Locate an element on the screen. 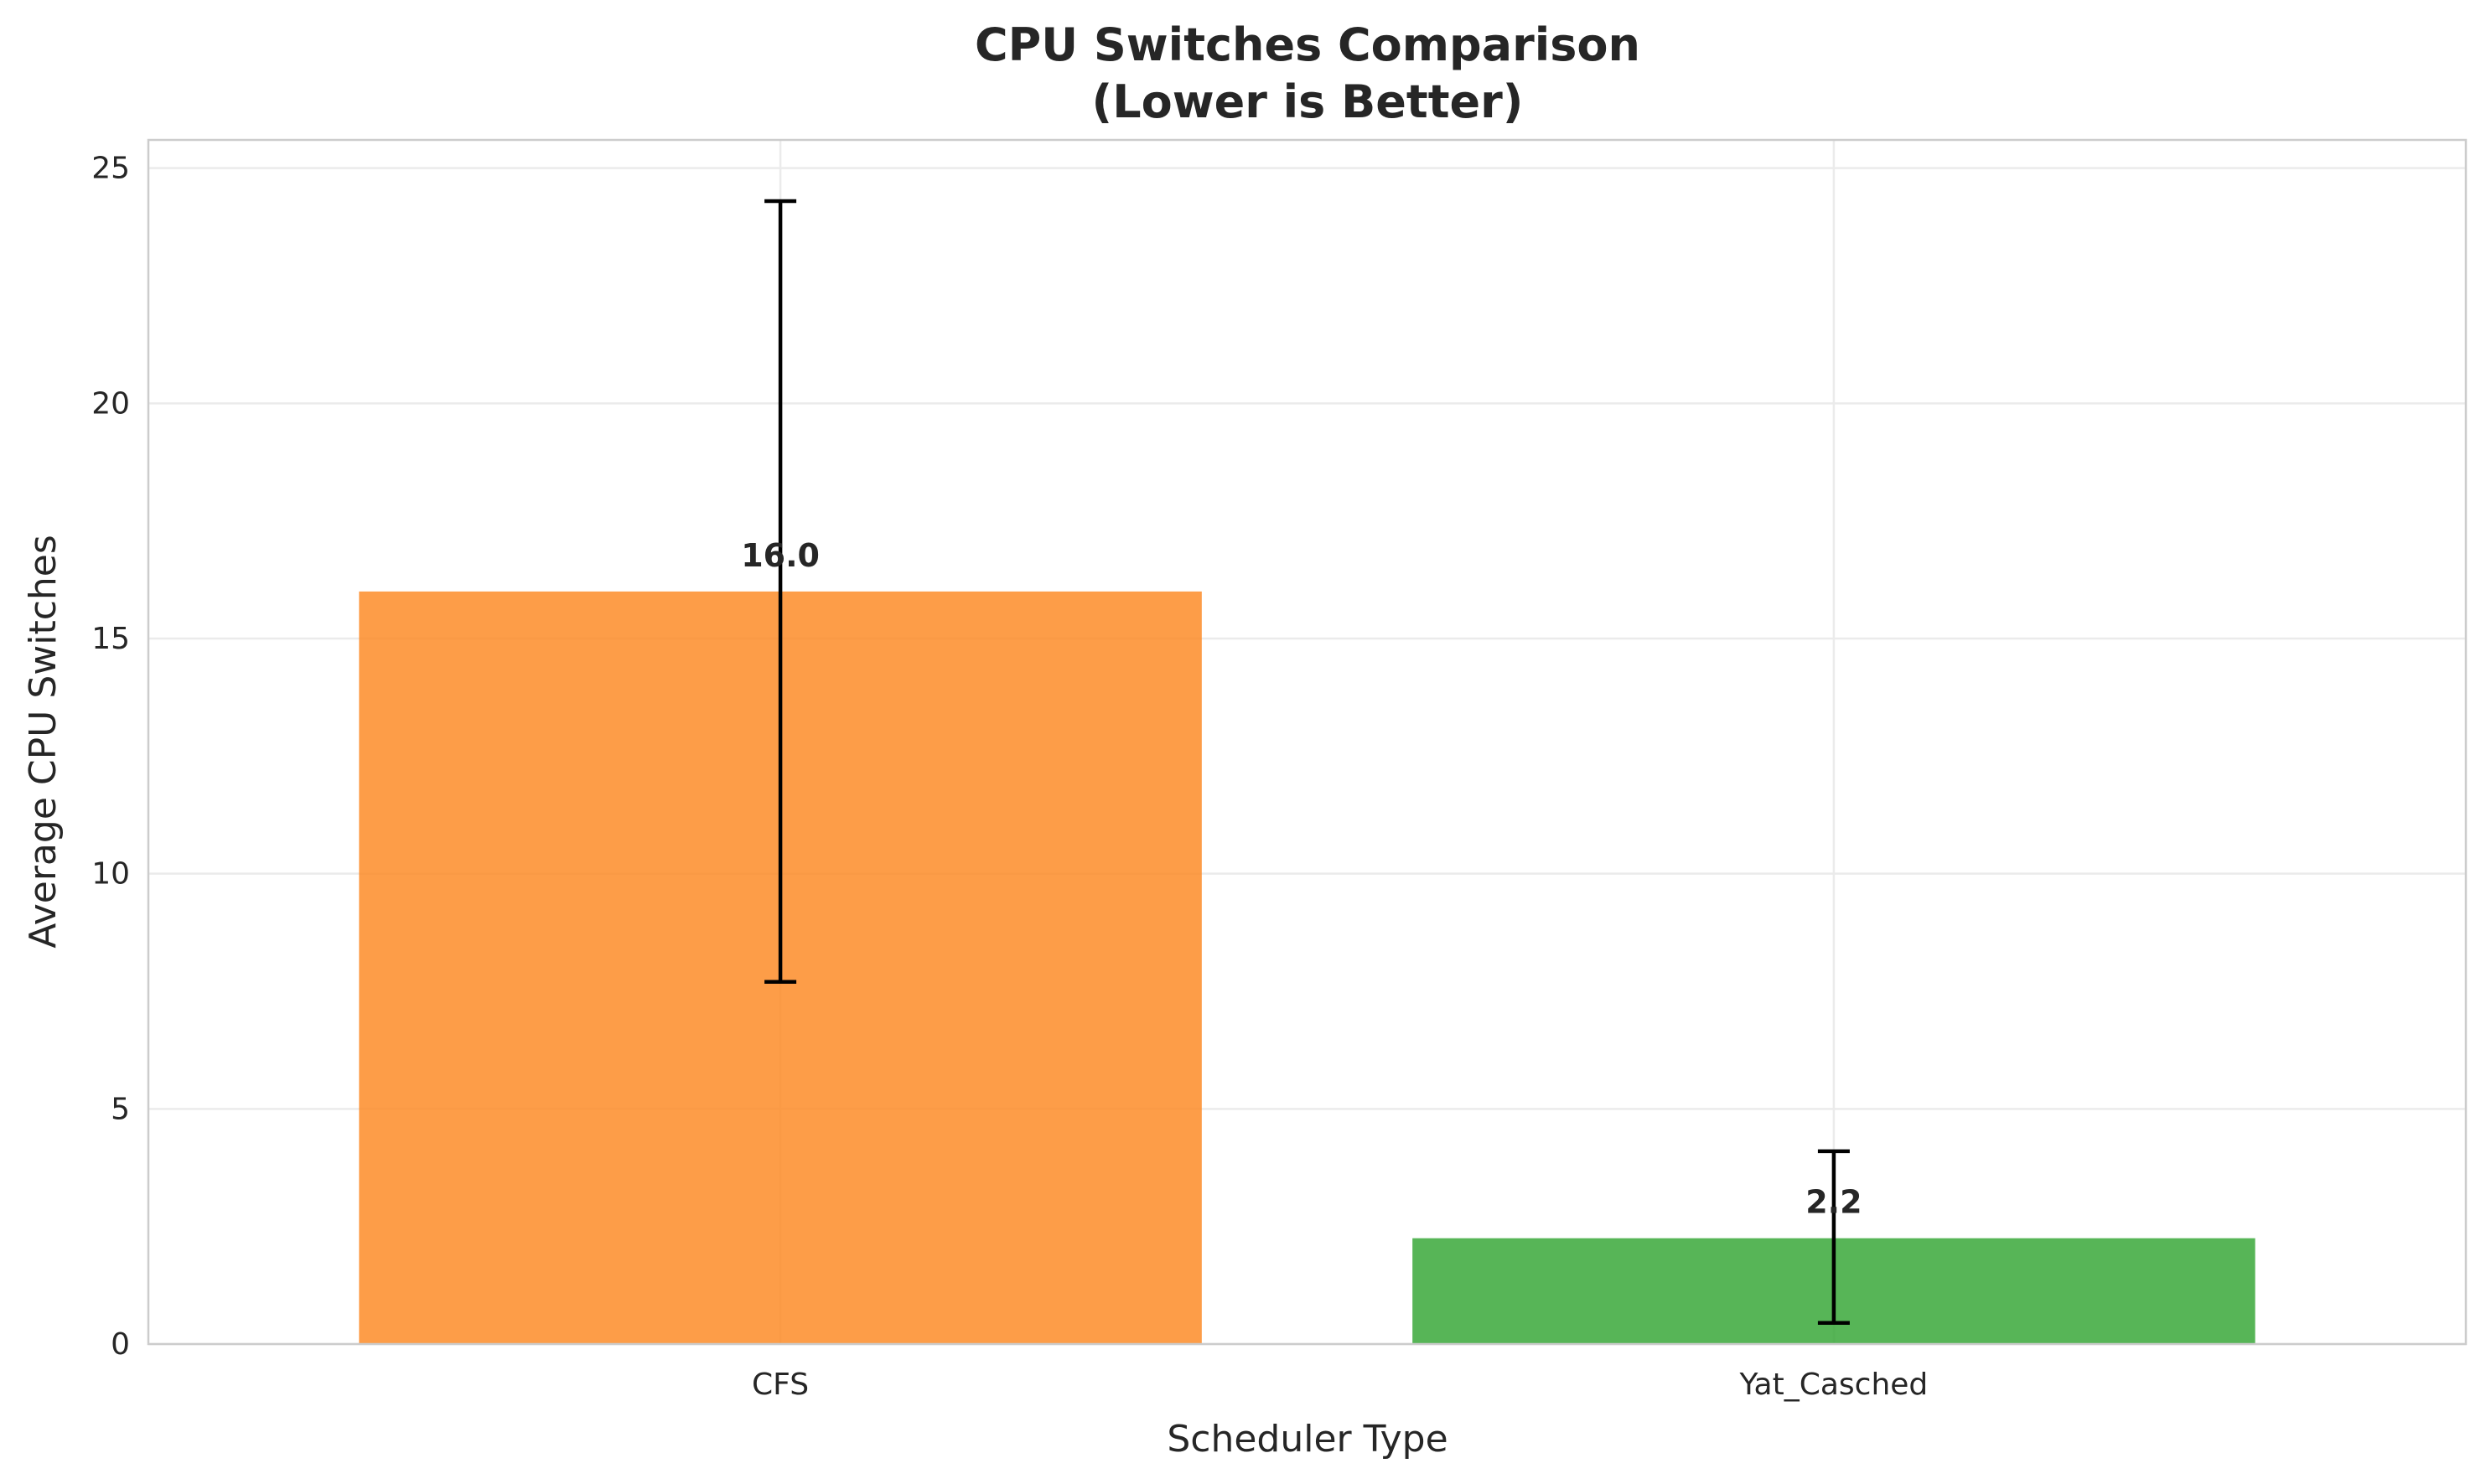 The height and width of the screenshot is (1484, 2491). y-axis-ticks: 0 5 10 15 20 25 is located at coordinates (110, 757).